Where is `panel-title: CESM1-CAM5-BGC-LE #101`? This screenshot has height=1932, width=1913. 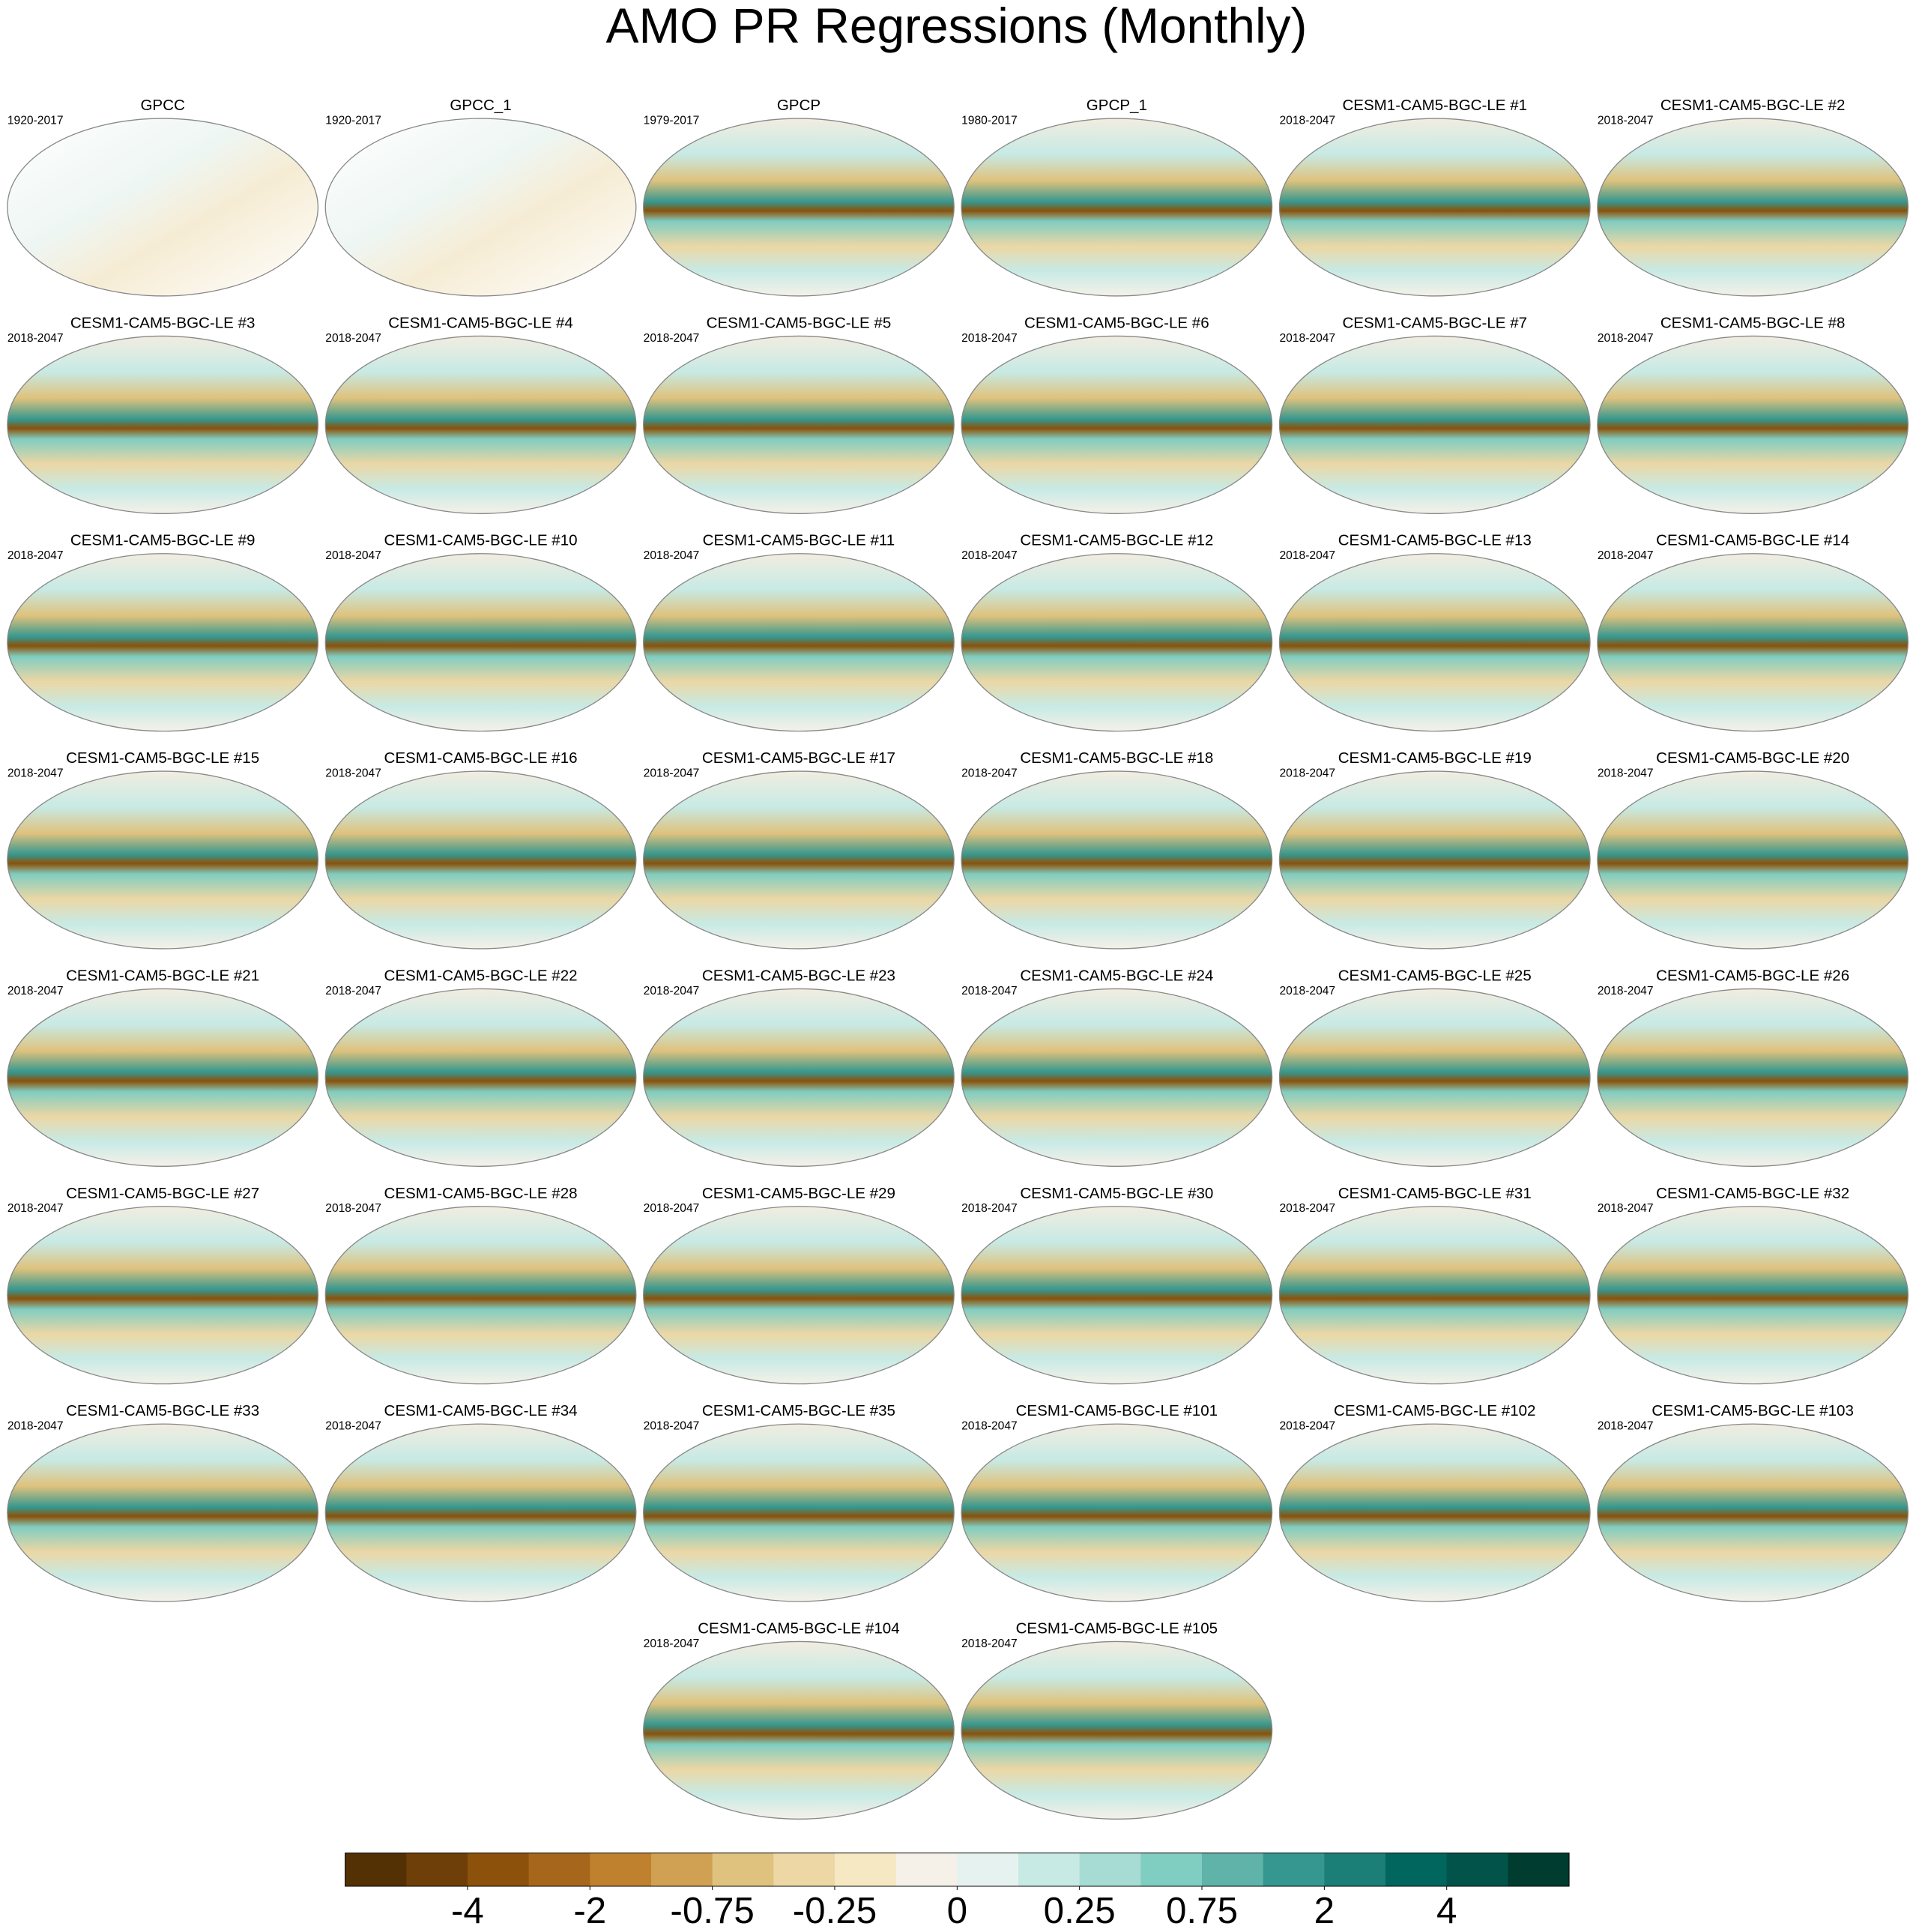
panel-title: CESM1-CAM5-BGC-LE #101 is located at coordinates (1117, 1411).